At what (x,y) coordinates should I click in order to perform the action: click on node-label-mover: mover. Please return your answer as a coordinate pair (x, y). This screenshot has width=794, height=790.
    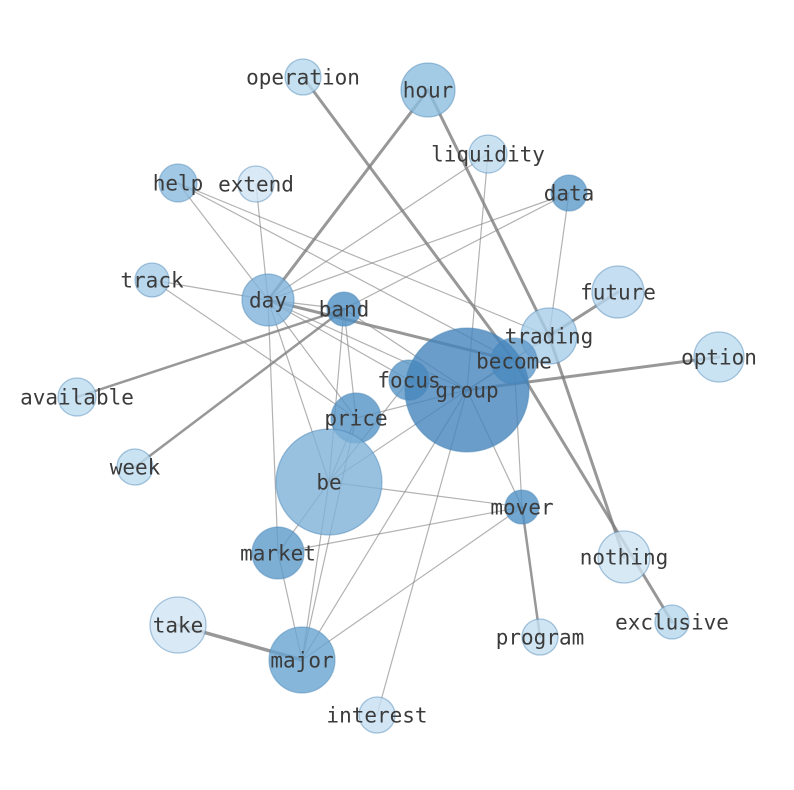
    Looking at the image, I should click on (521, 507).